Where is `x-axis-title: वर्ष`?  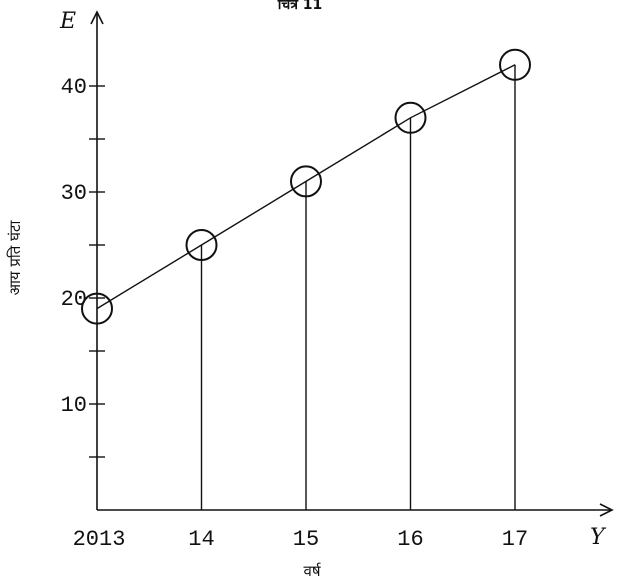
x-axis-title: वर्ष is located at coordinates (312, 571).